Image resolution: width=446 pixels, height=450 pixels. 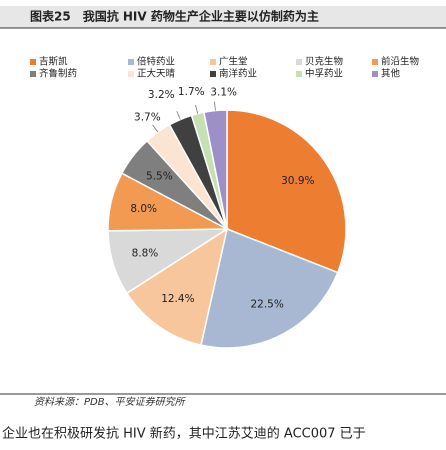 What do you see at coordinates (191, 92) in the screenshot?
I see `data-label: 1.7%` at bounding box center [191, 92].